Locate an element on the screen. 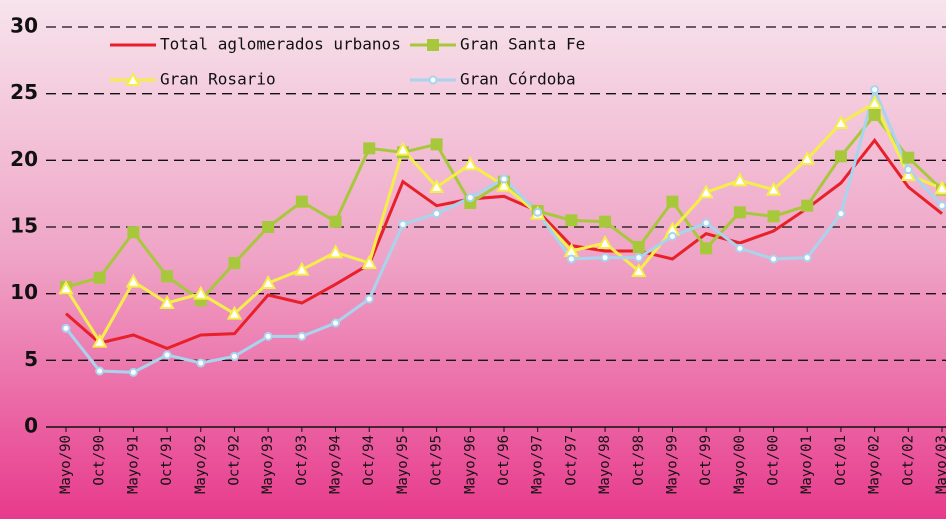 This screenshot has width=946, height=519. y-tick-label: 20 is located at coordinates (24, 159).